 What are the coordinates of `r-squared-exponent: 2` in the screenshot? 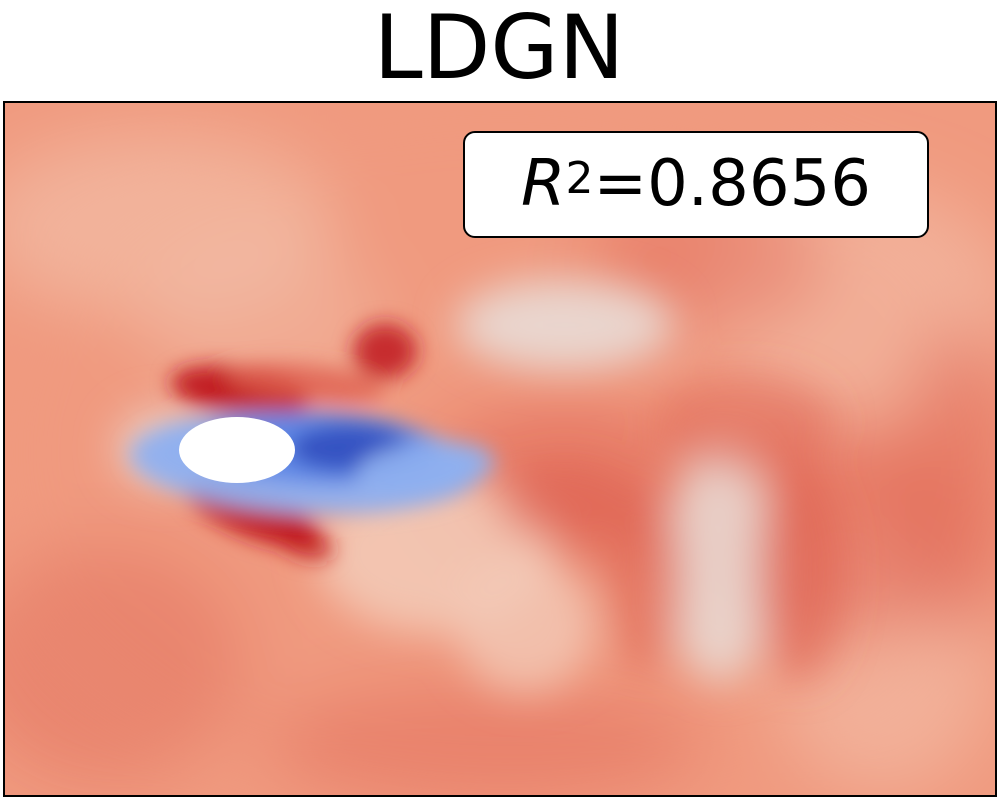 It's located at (579, 178).